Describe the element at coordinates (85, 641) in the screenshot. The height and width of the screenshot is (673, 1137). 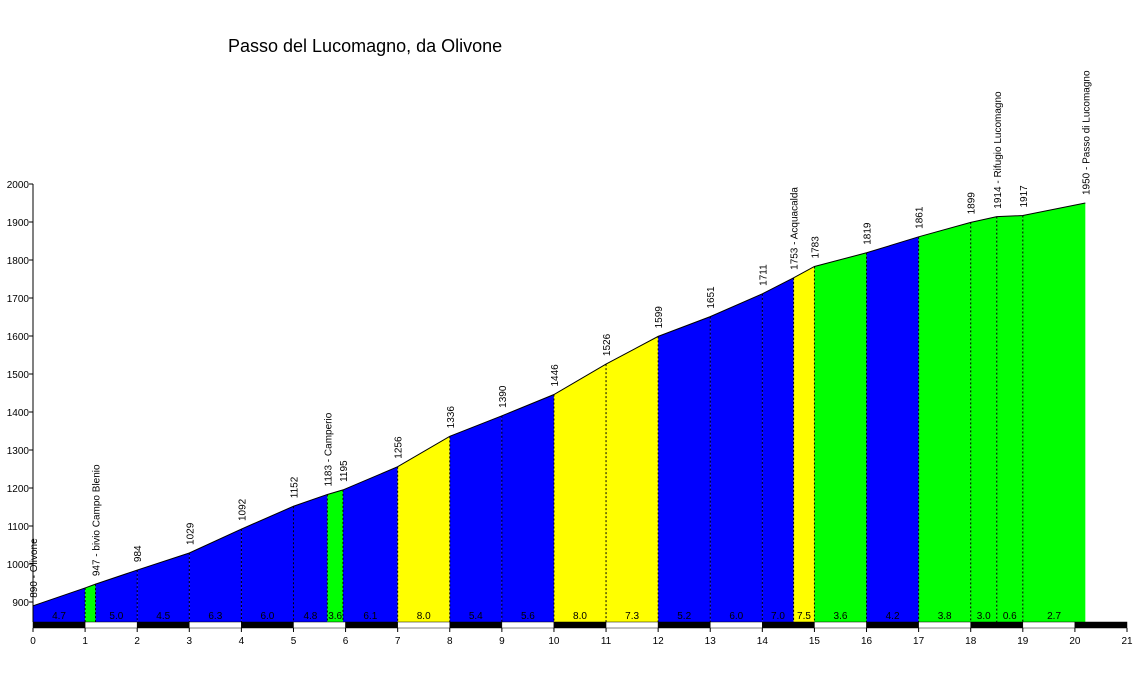
I see `x-tick-label-1: 1` at that location.